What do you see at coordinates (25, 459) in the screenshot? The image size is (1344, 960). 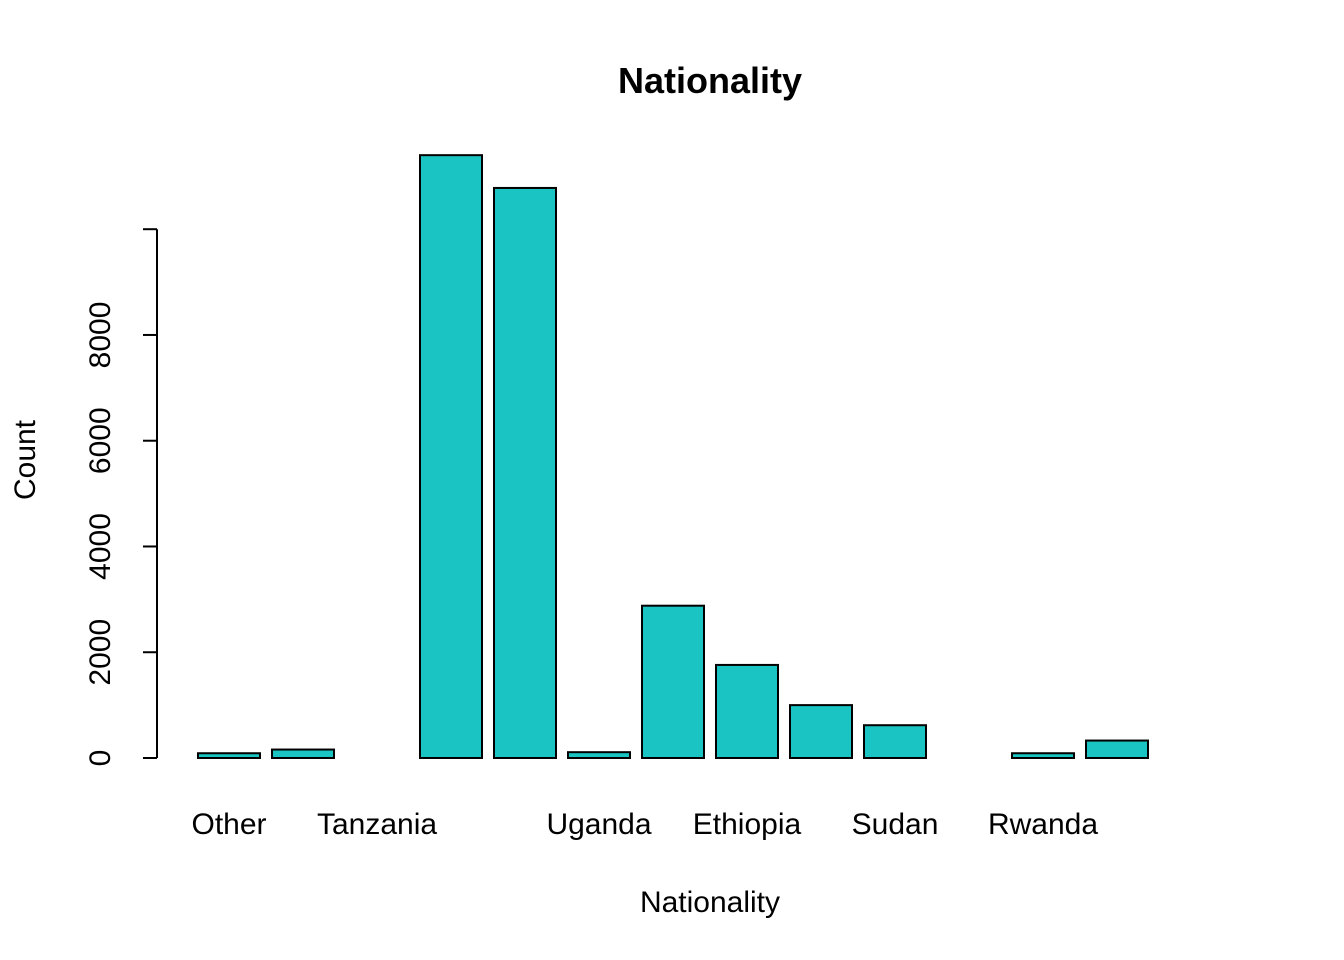 I see `y-axis-label: Count` at bounding box center [25, 459].